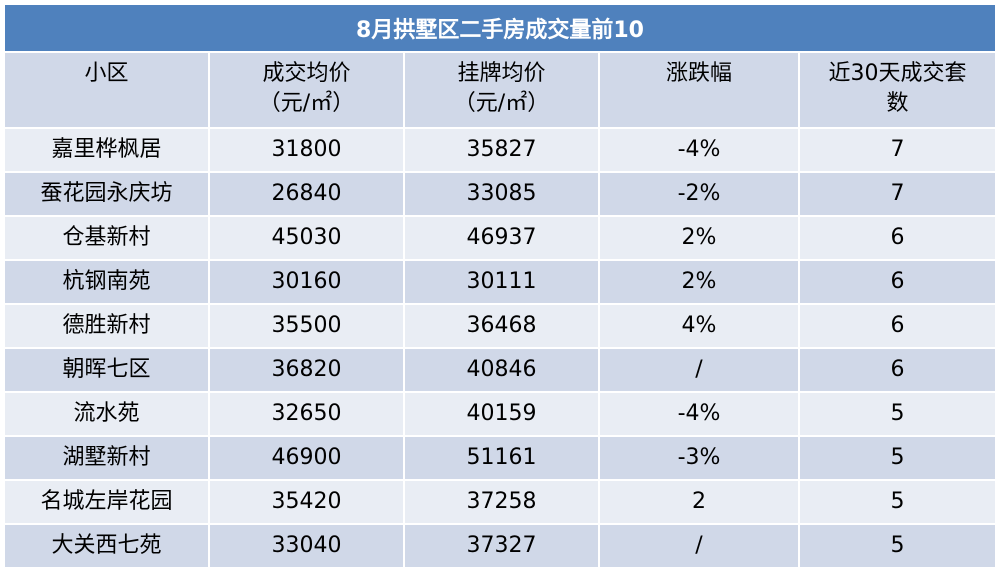 The height and width of the screenshot is (572, 1000). What do you see at coordinates (307, 371) in the screenshot?
I see `table-cell: 36820` at bounding box center [307, 371].